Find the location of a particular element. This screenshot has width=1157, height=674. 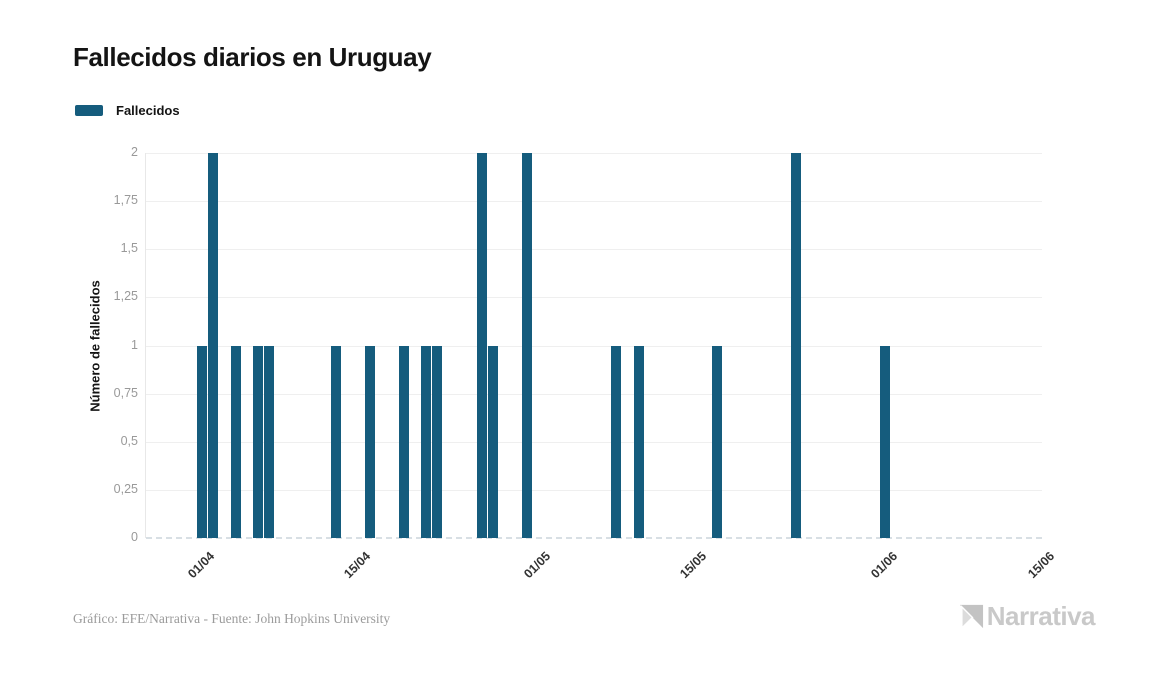

y-axis-tick-label: 1 is located at coordinates (134, 344).